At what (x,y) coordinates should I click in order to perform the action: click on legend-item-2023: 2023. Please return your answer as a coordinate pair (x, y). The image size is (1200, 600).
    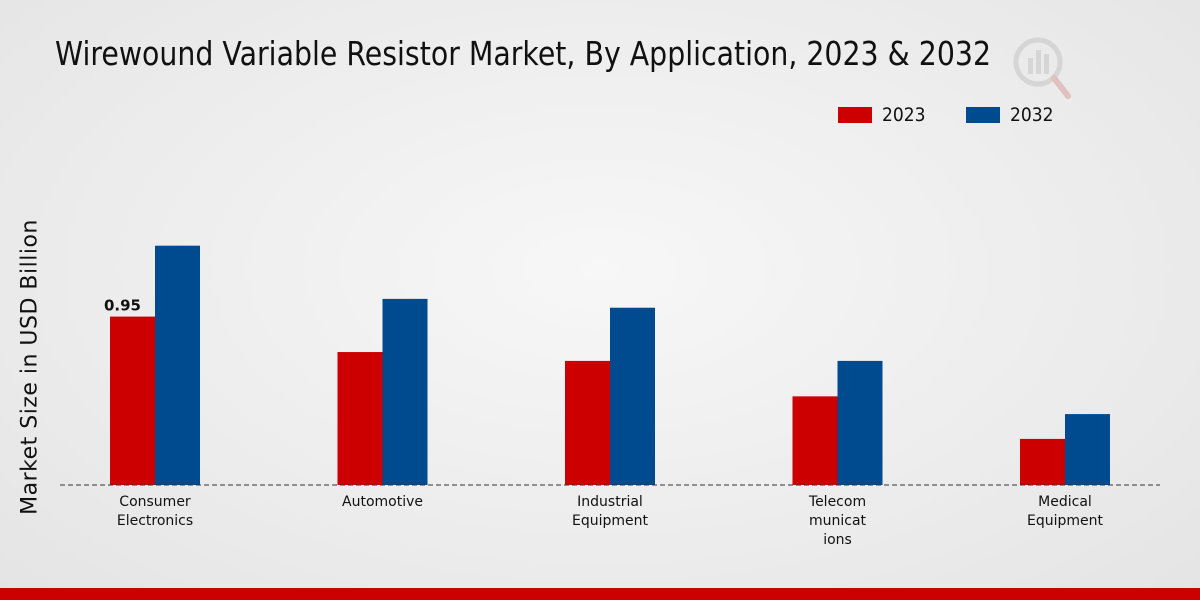
    Looking at the image, I should click on (884, 115).